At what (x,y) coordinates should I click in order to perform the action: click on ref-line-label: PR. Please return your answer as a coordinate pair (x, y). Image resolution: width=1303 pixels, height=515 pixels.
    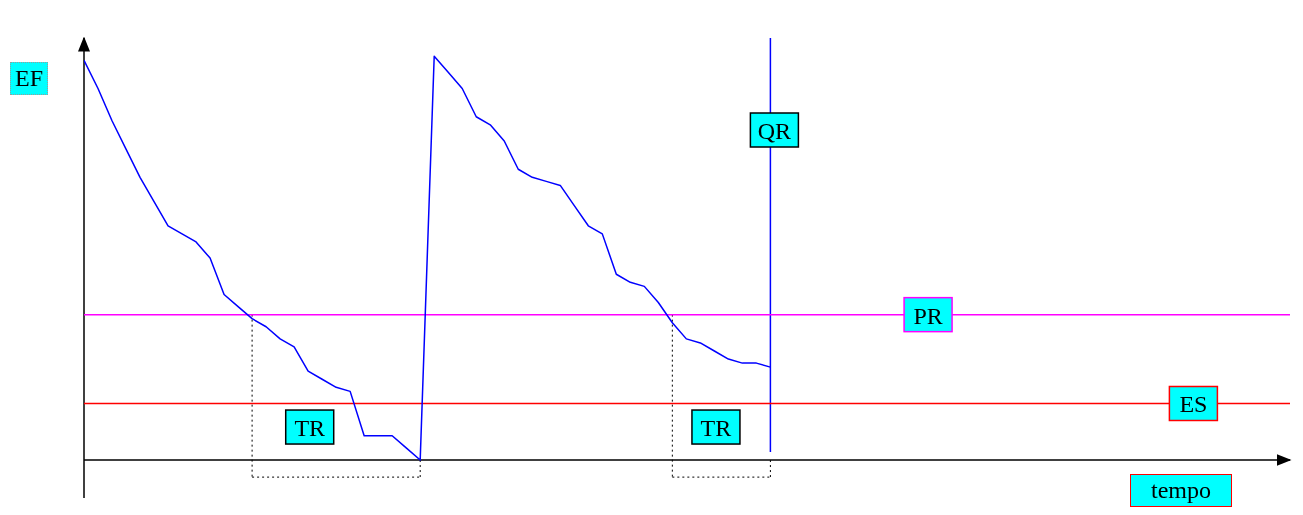
    Looking at the image, I should click on (928, 315).